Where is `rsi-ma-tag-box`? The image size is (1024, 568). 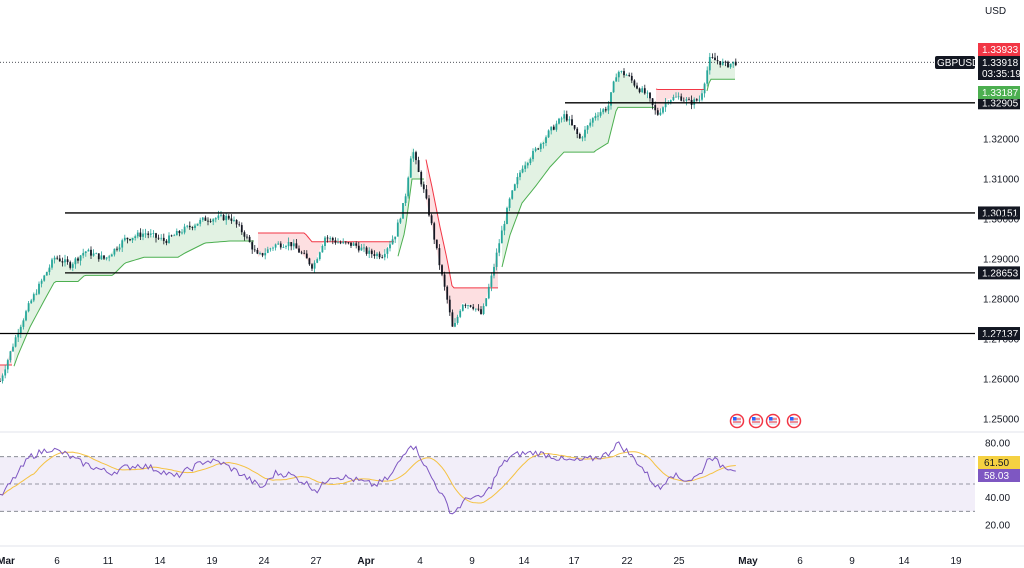 rsi-ma-tag-box is located at coordinates (999, 462).